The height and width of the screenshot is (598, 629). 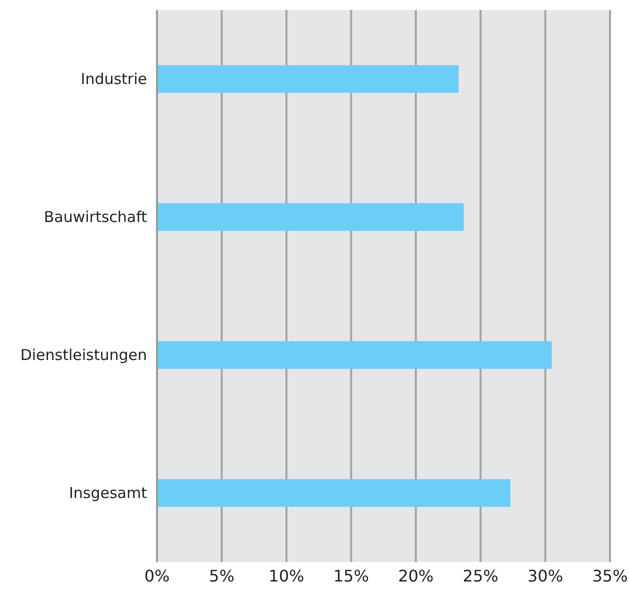 I want to click on x-tick-label: 25%, so click(x=480, y=576).